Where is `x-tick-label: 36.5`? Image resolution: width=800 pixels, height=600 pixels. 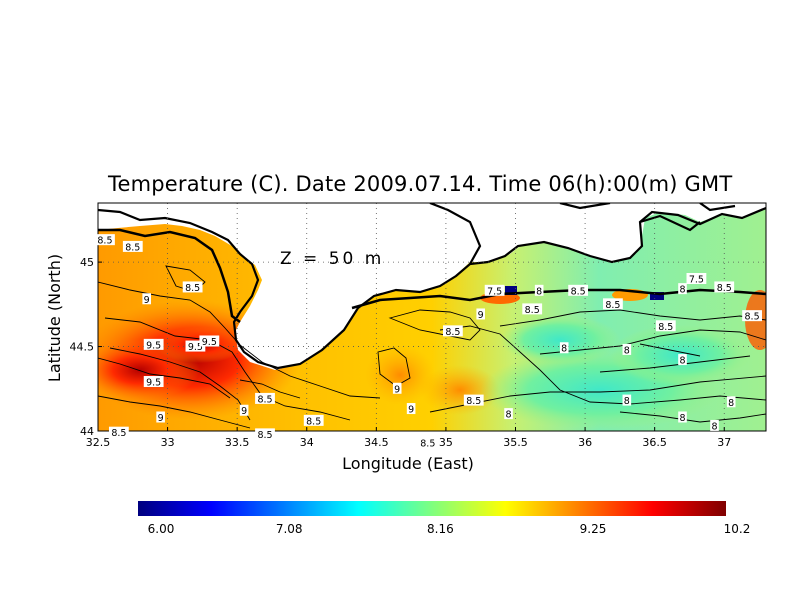 x-tick-label: 36.5 is located at coordinates (654, 442).